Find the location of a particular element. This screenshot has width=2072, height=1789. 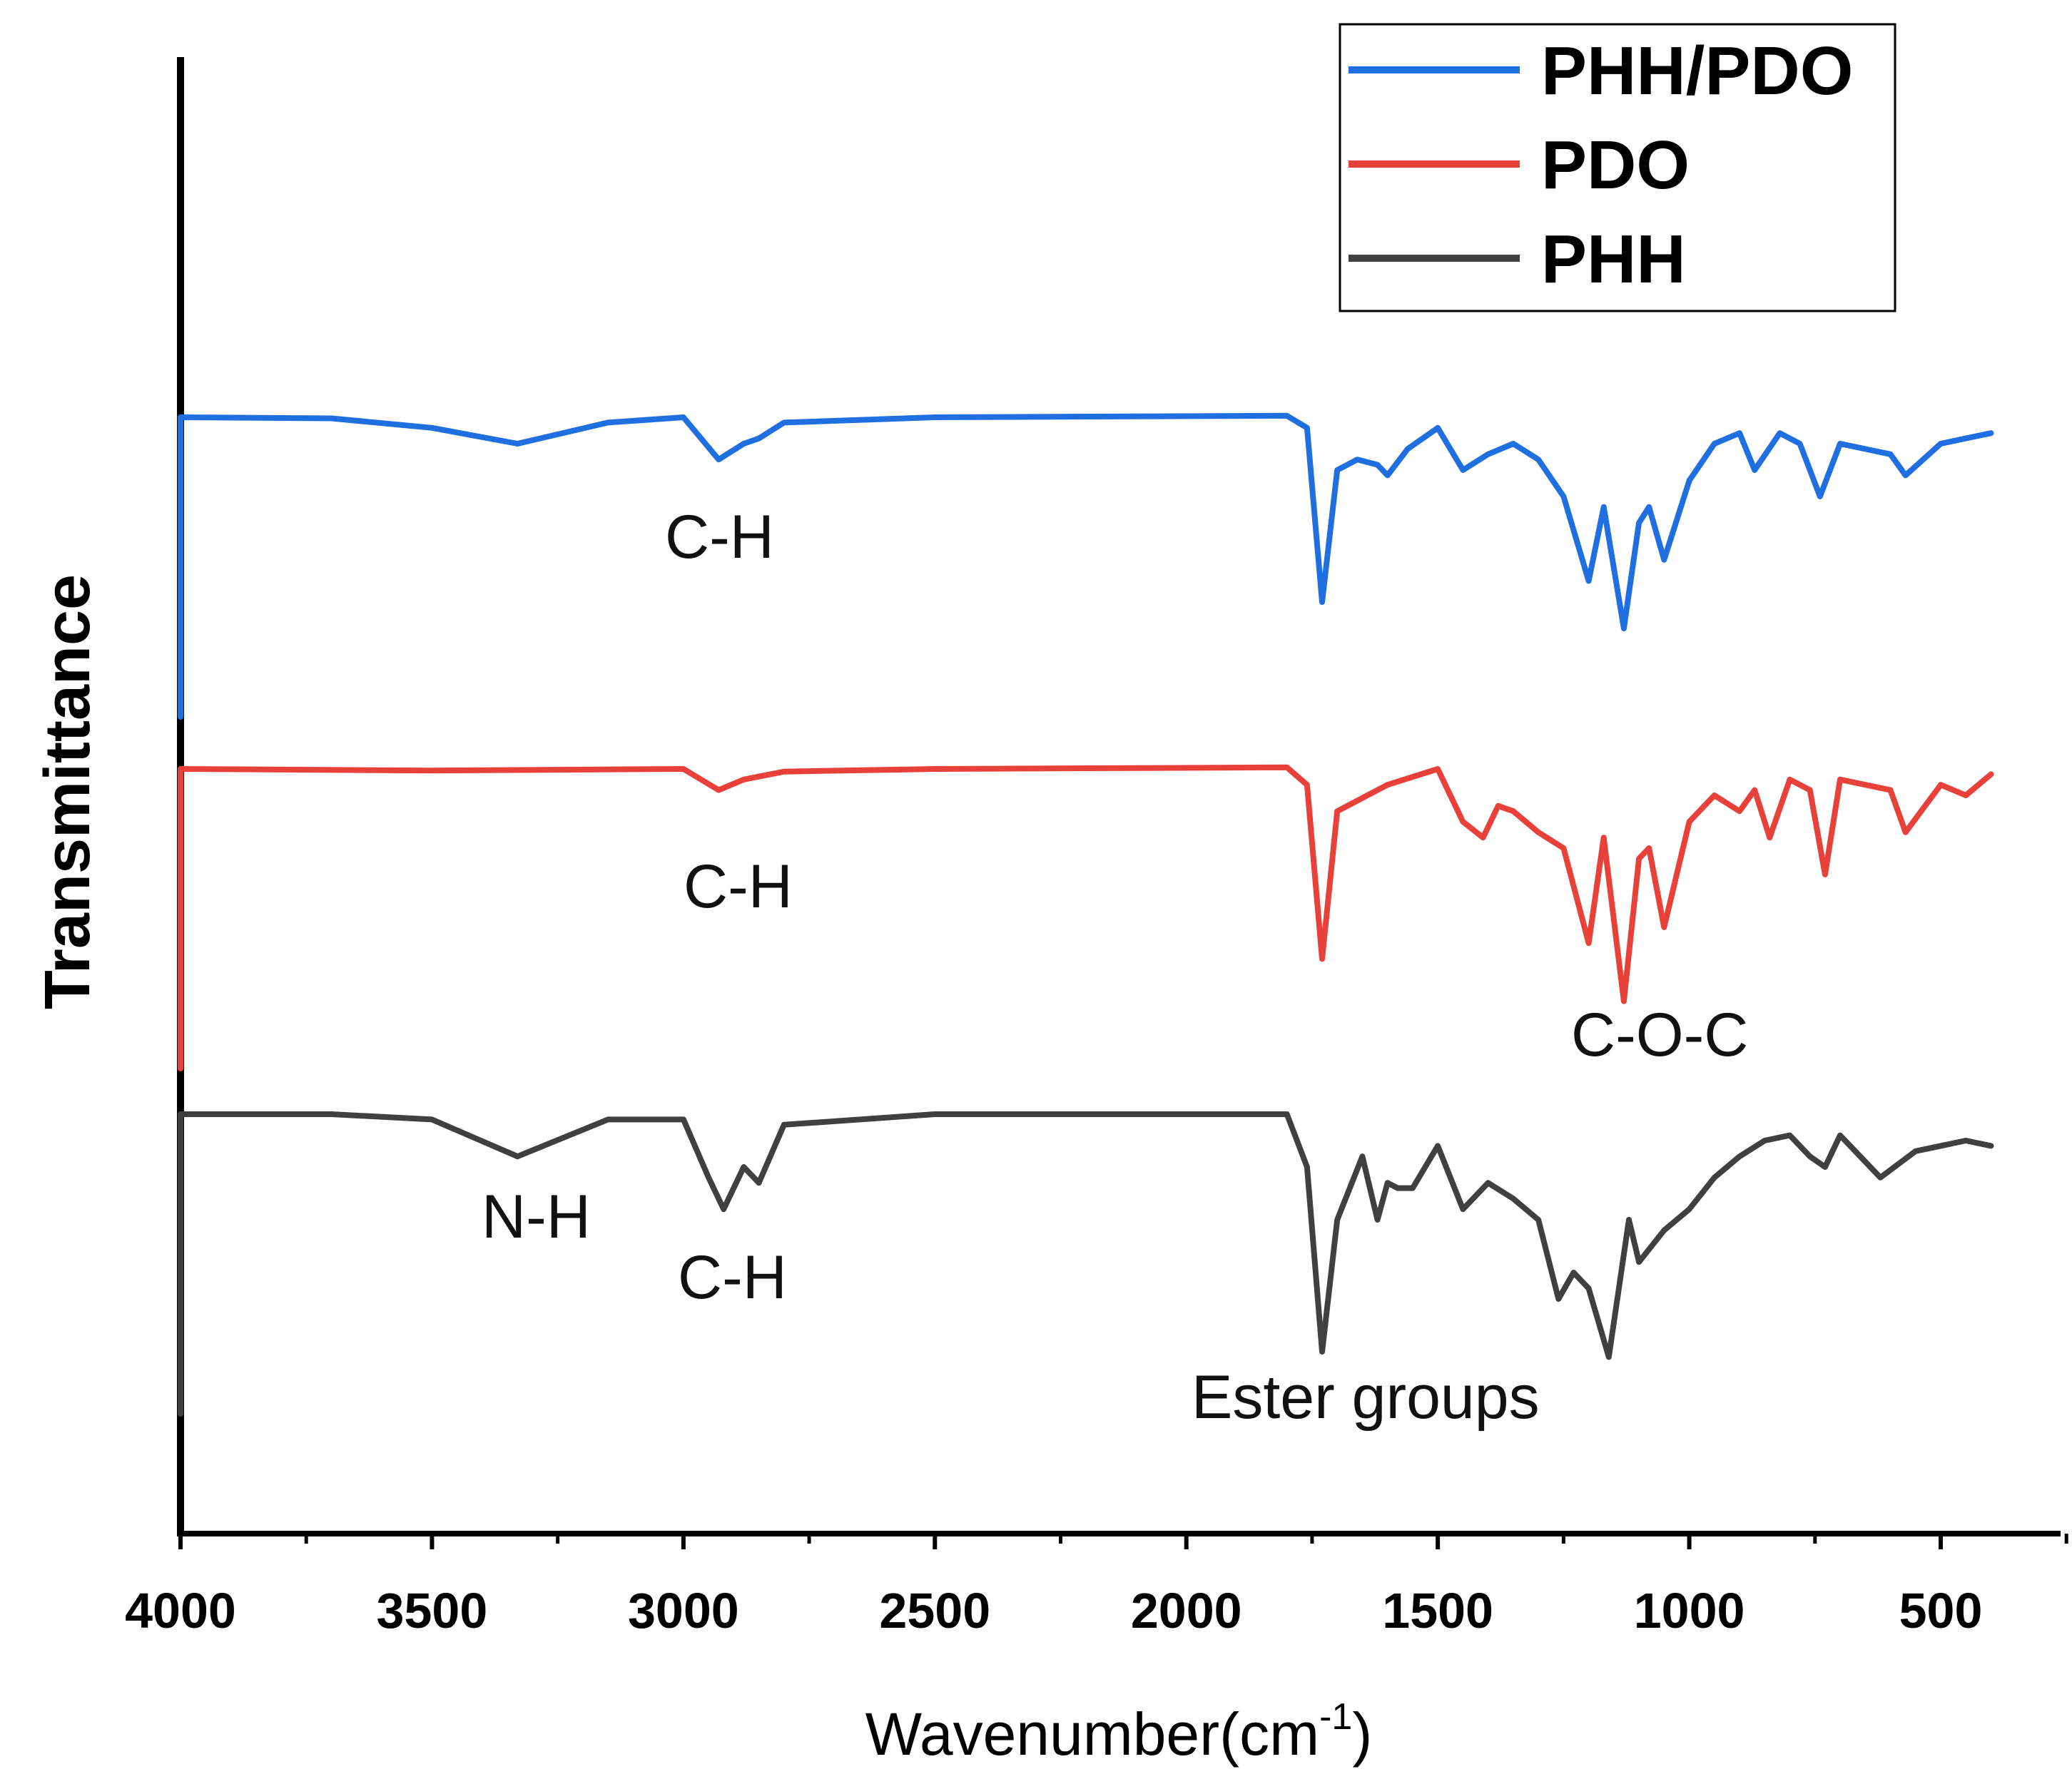

annotation-coc: C-O-C is located at coordinates (1659, 1035).